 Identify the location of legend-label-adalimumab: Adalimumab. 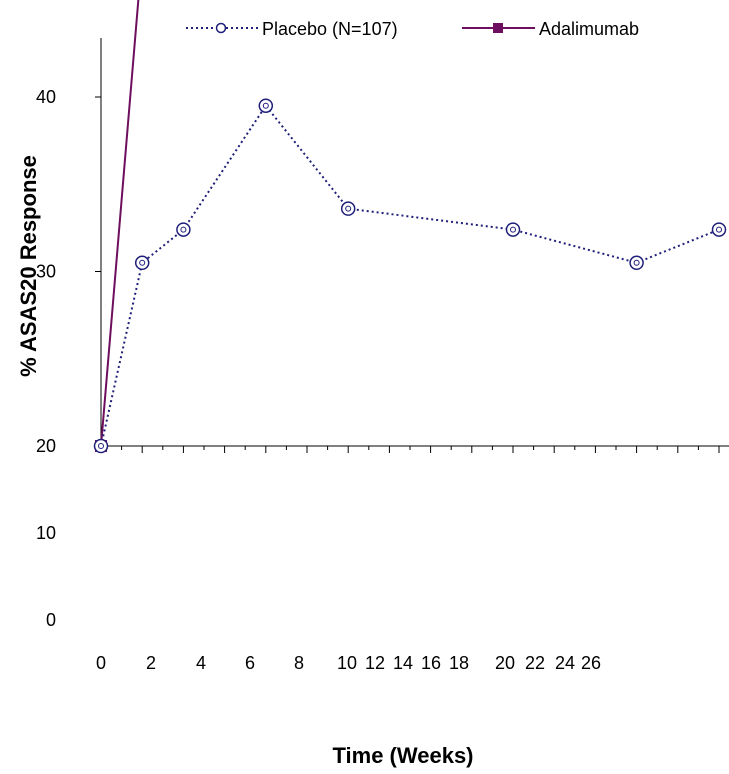
(589, 29).